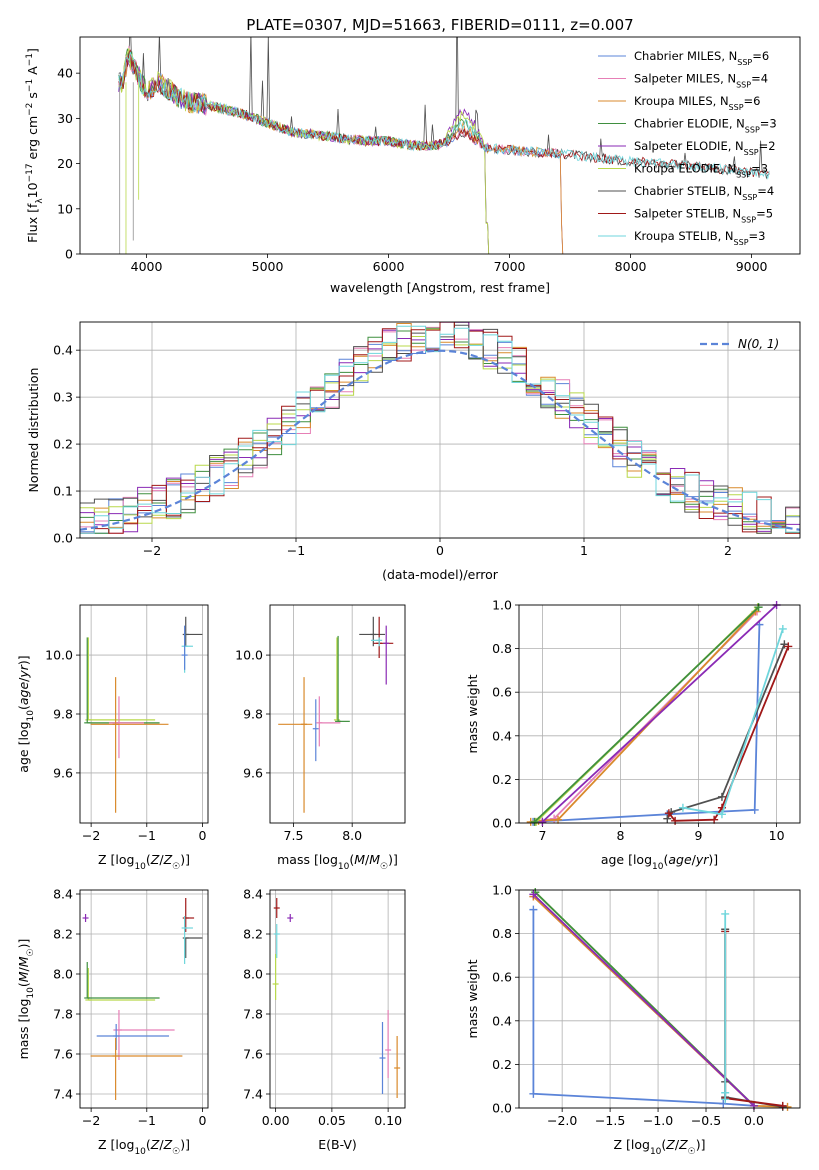 The width and height of the screenshot is (819, 1170). Describe the element at coordinates (502, 605) in the screenshot. I see `y-tick-label: 1.0` at that location.